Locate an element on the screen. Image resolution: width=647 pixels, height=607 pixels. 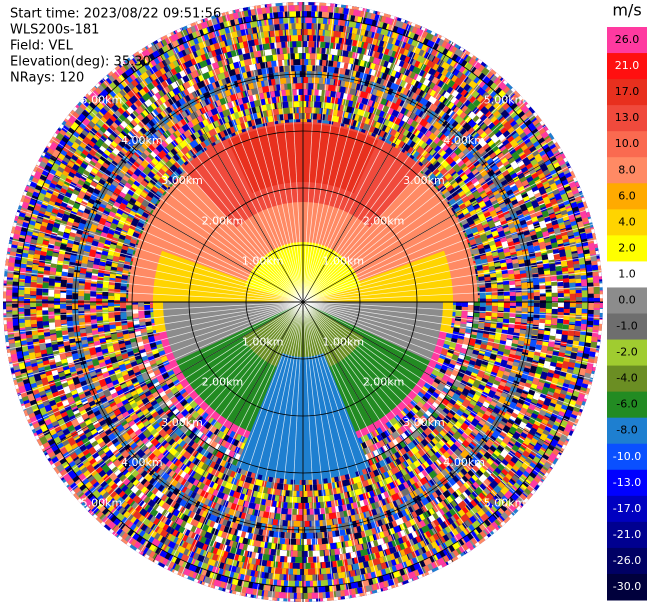
colorbar-tick-label: -13.0 is located at coordinates (627, 482).